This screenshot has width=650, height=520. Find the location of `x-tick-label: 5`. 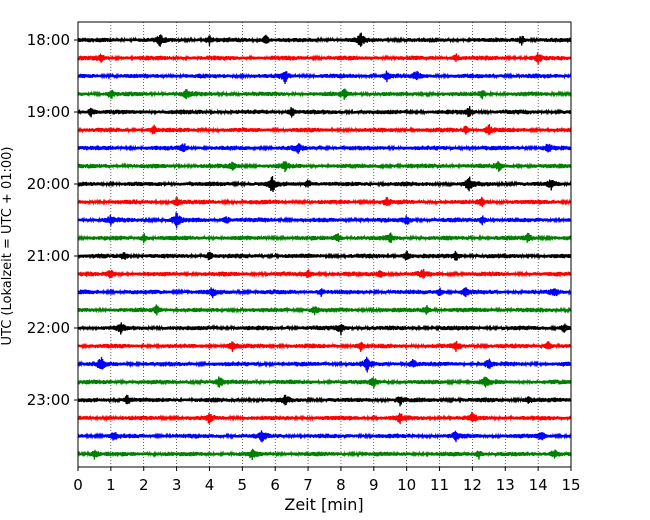

x-tick-label: 5 is located at coordinates (243, 485).